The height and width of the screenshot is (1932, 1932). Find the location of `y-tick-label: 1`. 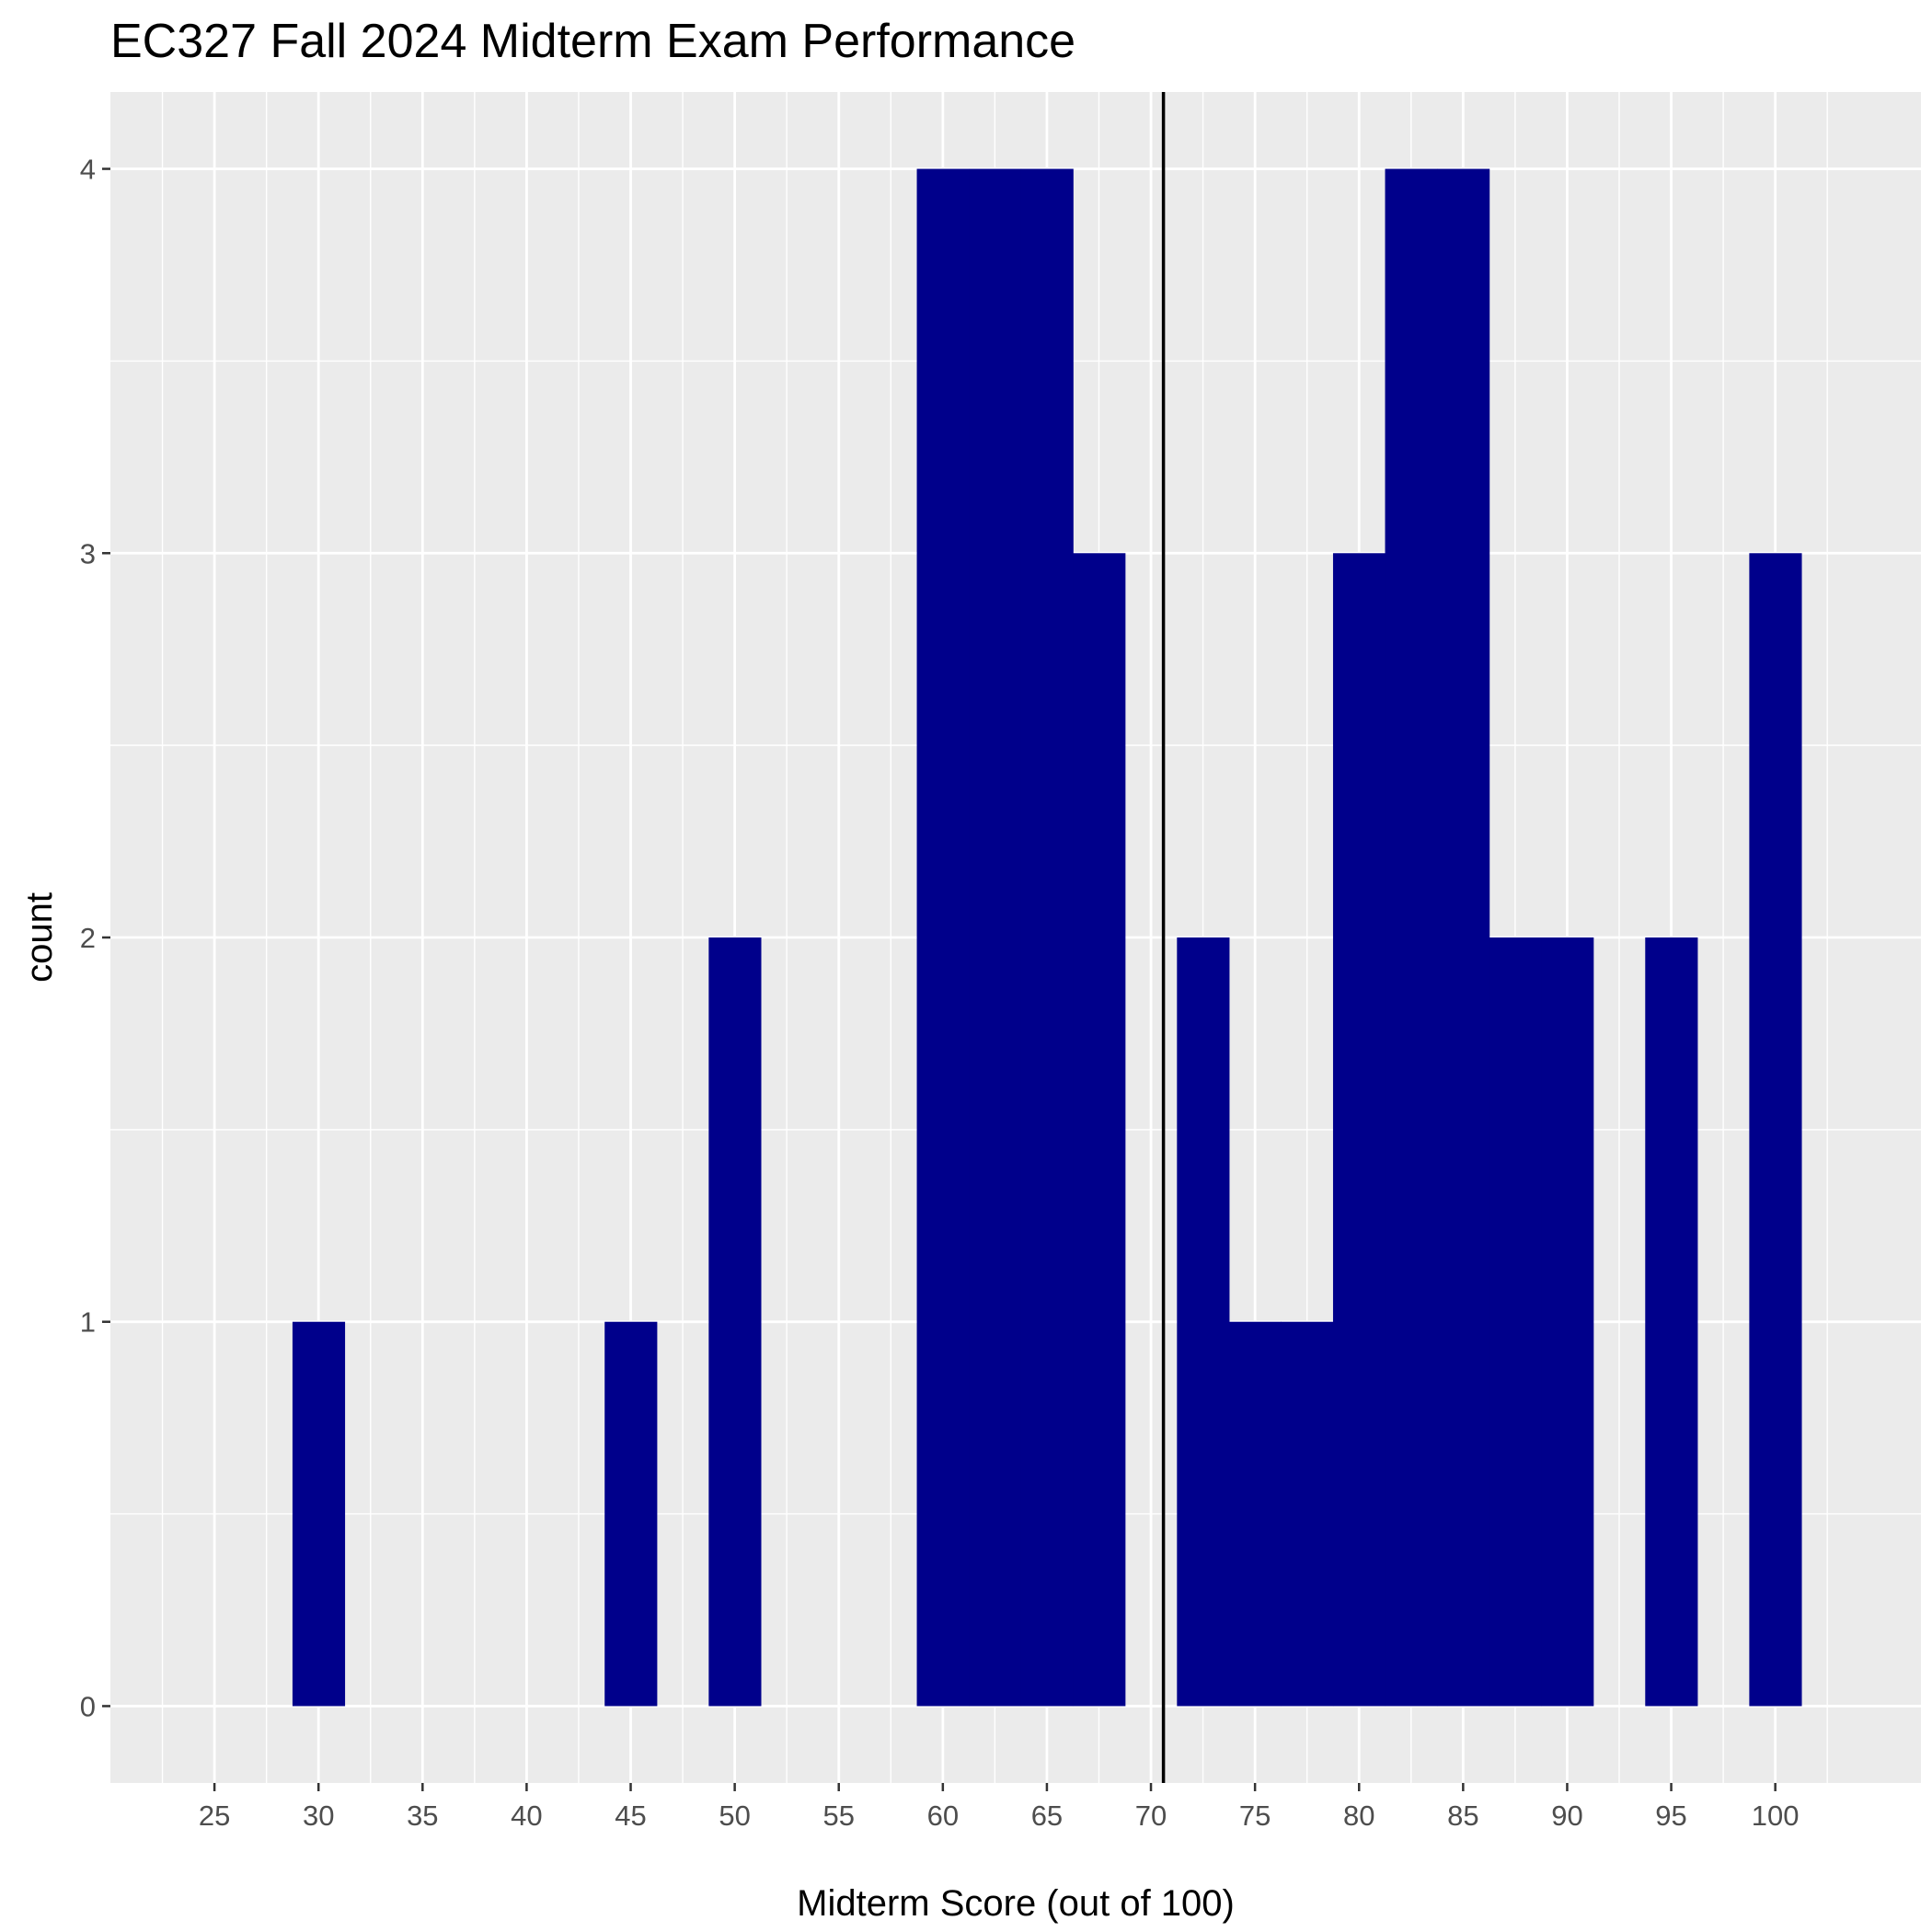

y-tick-label: 1 is located at coordinates (88, 1322).